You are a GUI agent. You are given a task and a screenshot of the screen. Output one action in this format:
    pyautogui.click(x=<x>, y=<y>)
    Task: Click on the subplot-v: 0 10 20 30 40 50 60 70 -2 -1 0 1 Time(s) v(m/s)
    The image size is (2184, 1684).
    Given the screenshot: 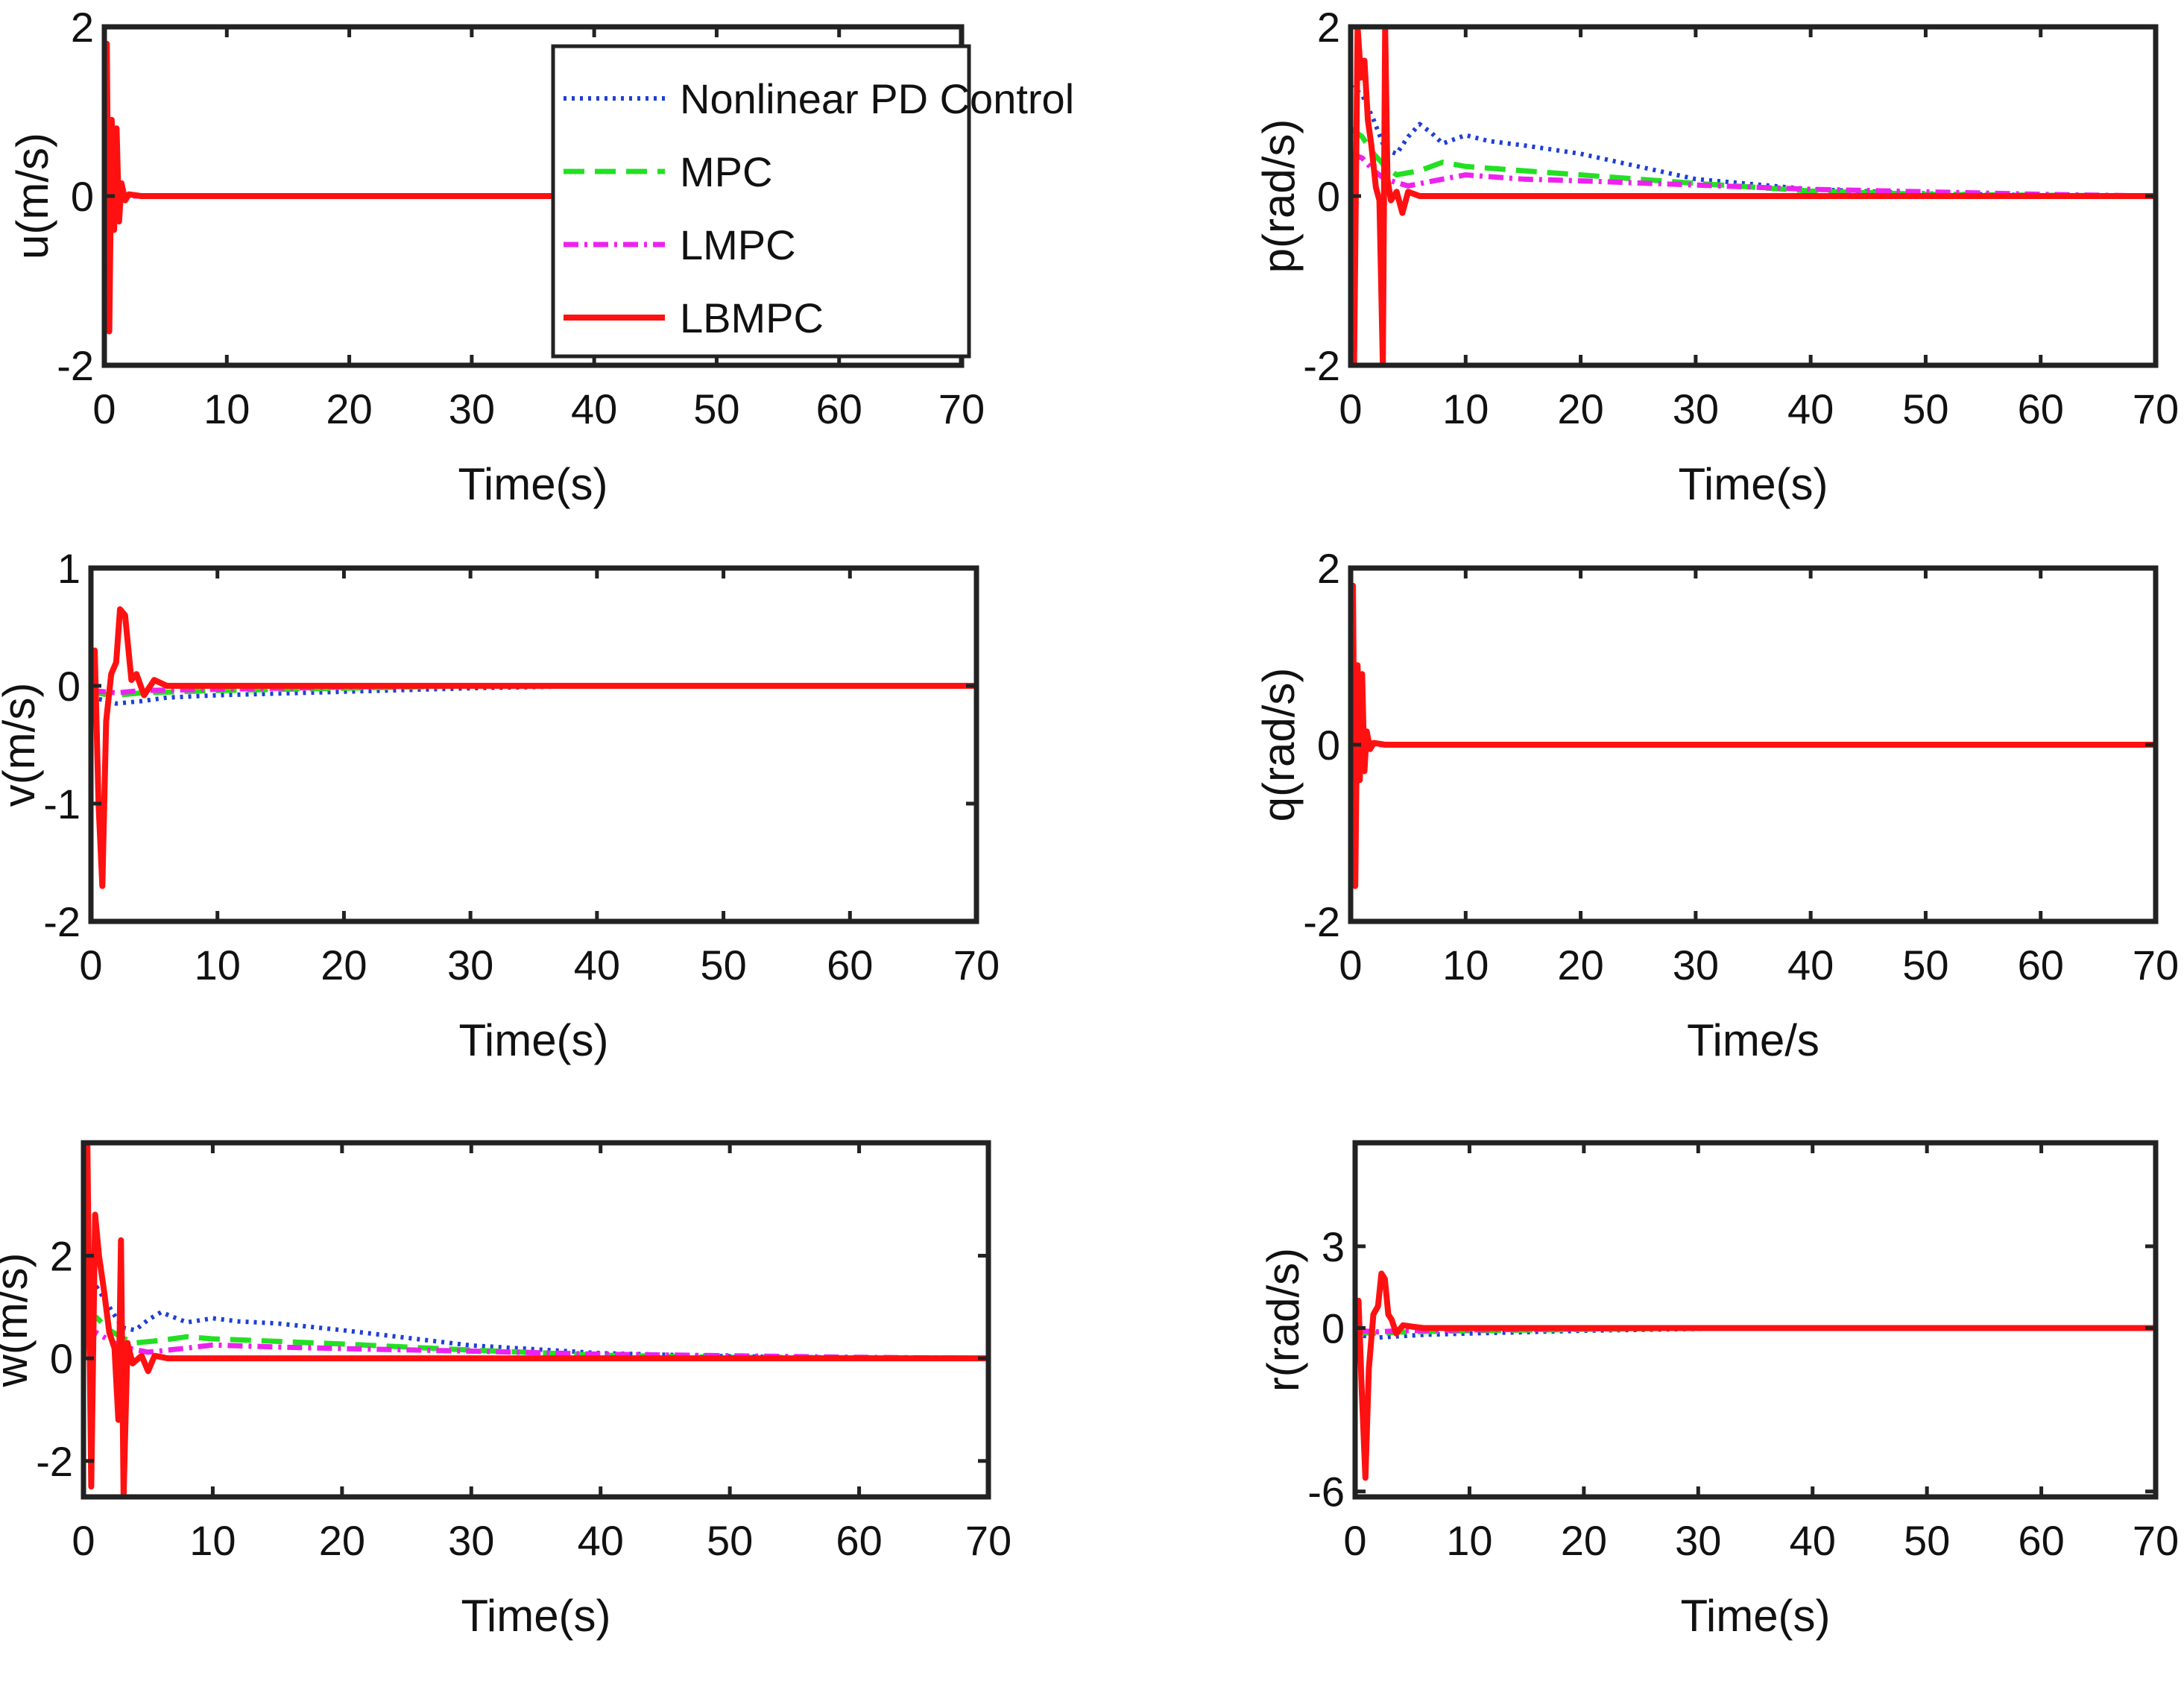 What is the action you would take?
    pyautogui.click(x=500, y=805)
    